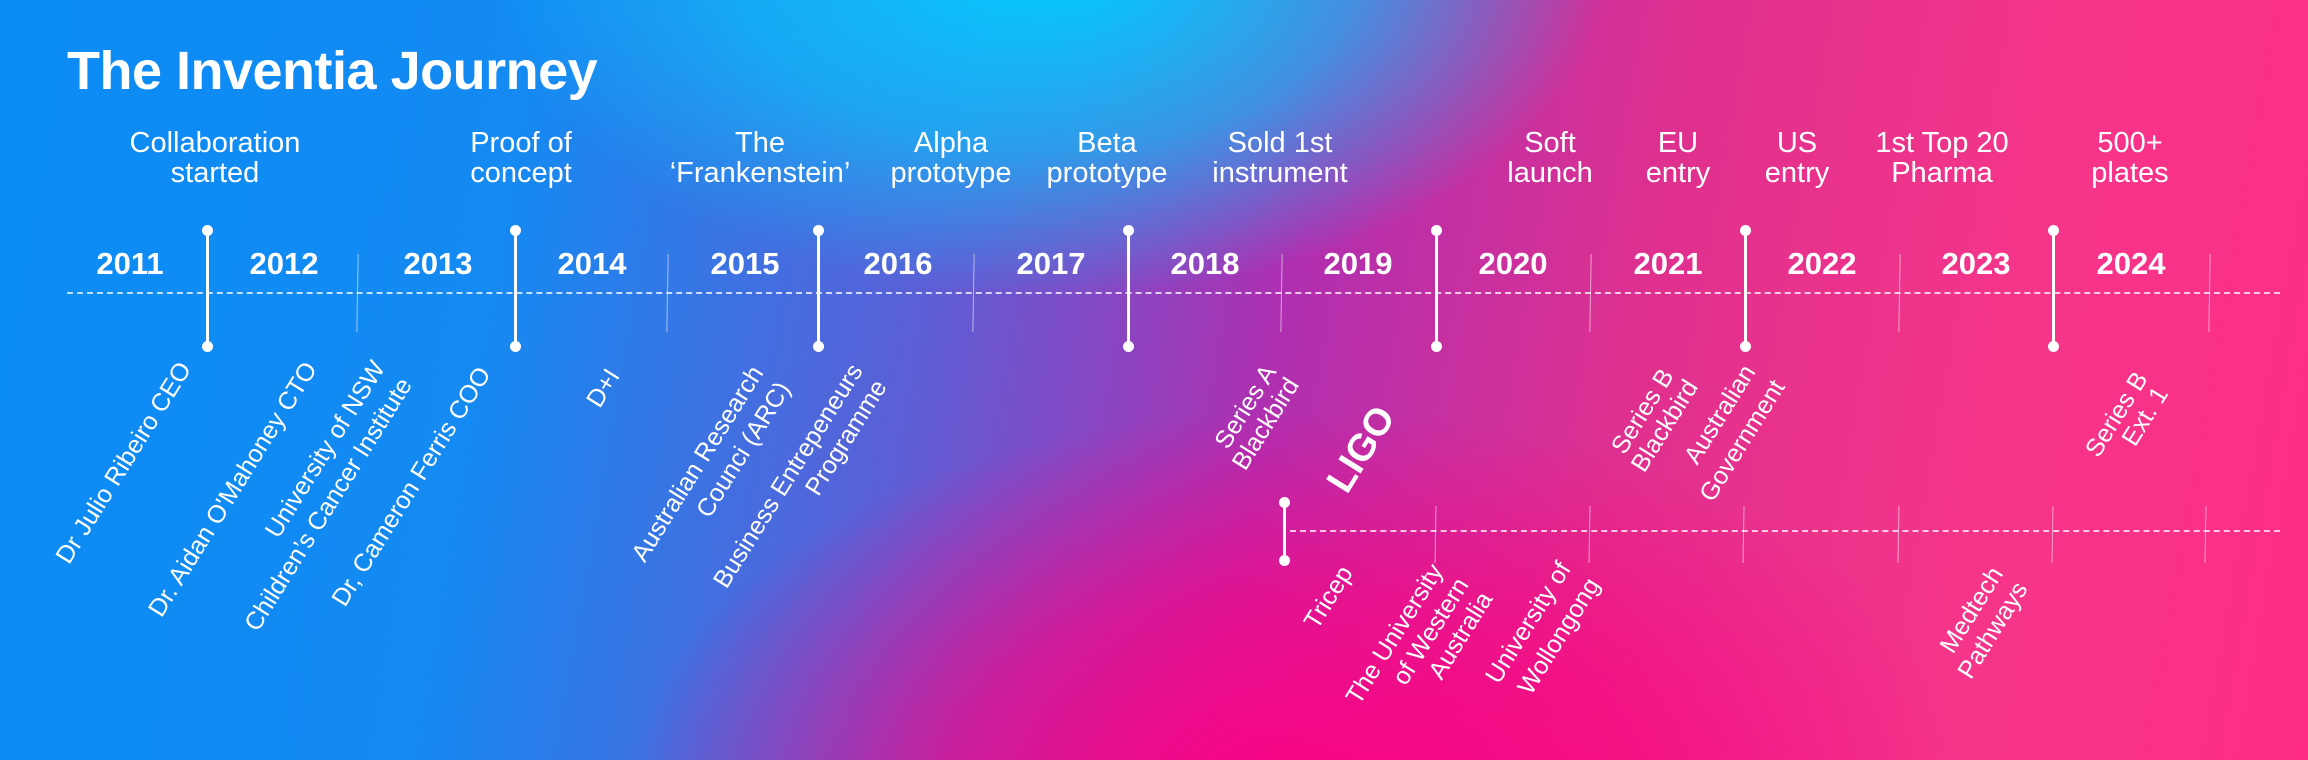 This screenshot has width=2308, height=760. Describe the element at coordinates (1280, 158) in the screenshot. I see `milestone-sold-first-instrument: Sold 1st instrument` at that location.